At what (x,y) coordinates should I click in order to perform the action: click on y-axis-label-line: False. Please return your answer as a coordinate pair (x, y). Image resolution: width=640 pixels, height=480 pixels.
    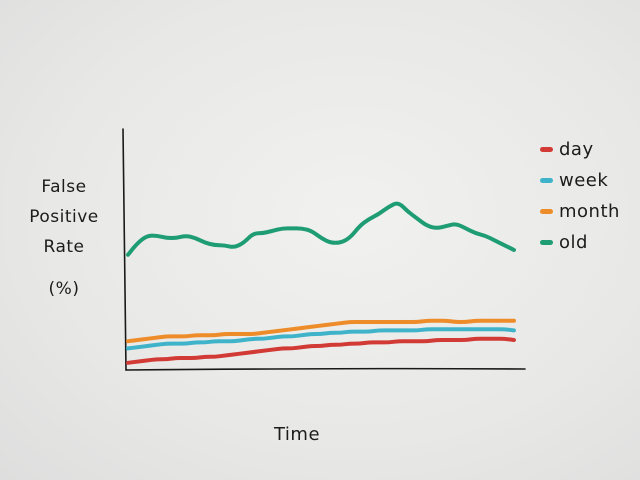
    Looking at the image, I should click on (64, 187).